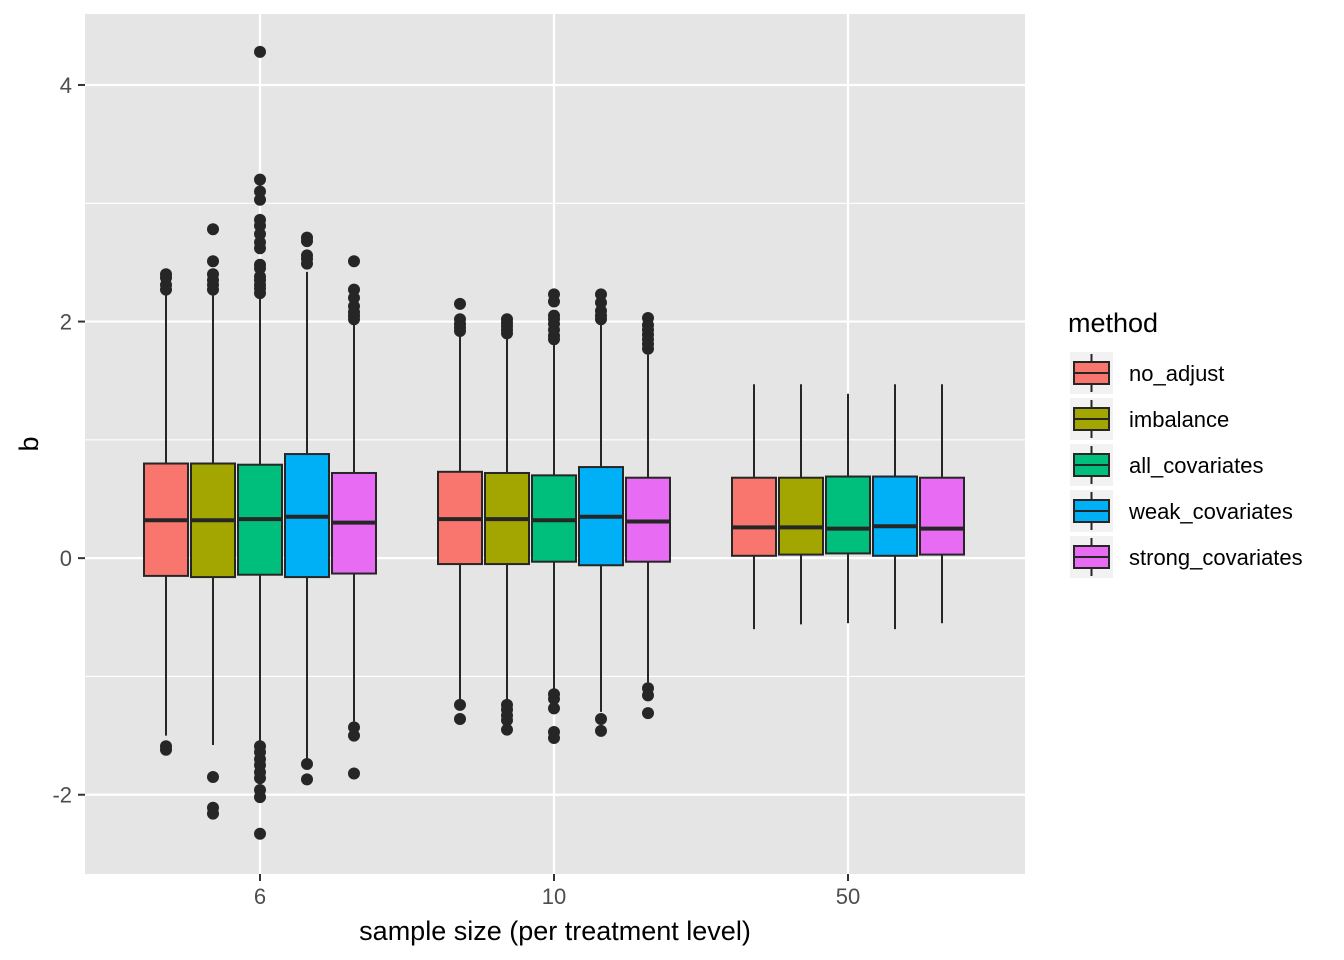 The image size is (1344, 960). What do you see at coordinates (554, 896) in the screenshot?
I see `x-tick-label: 10` at bounding box center [554, 896].